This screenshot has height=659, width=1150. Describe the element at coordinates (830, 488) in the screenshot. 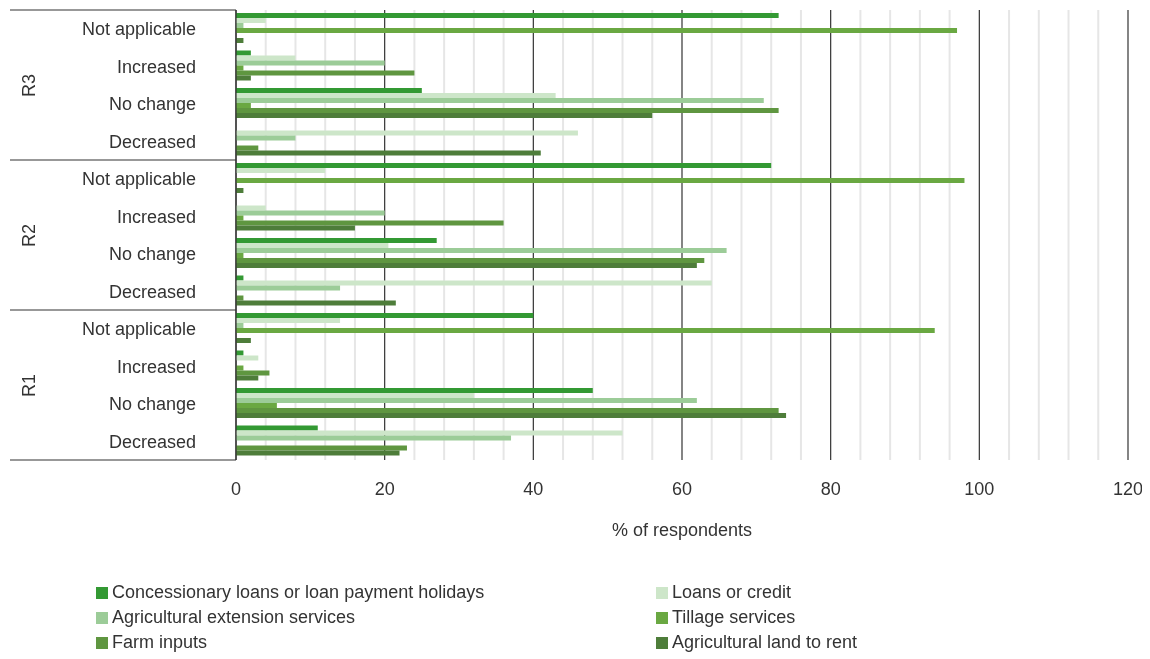

I see `x-tick-label: 80` at that location.